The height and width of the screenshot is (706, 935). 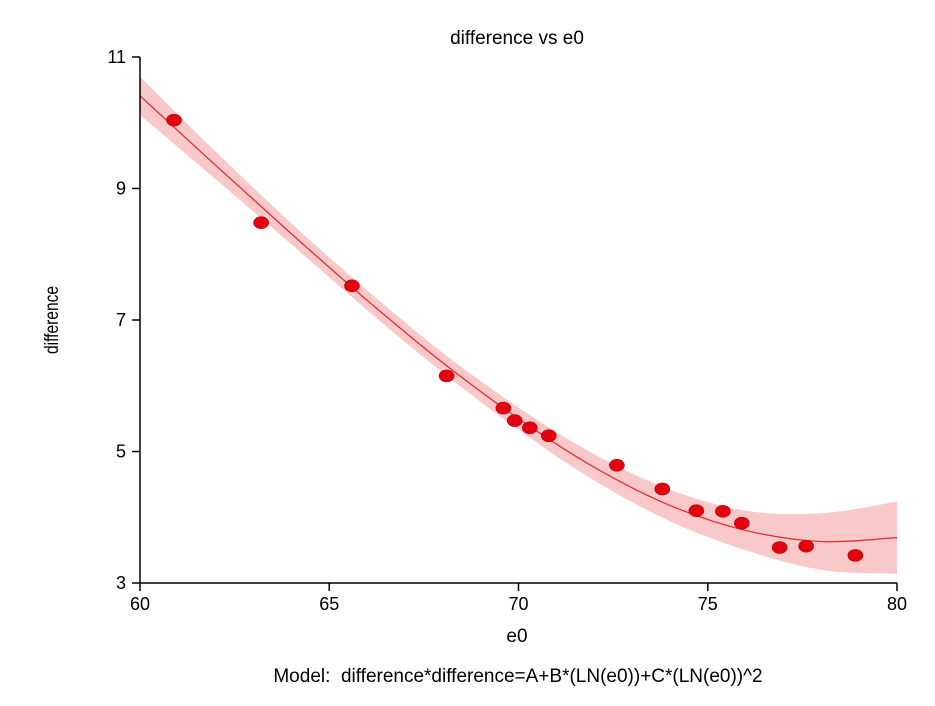 I want to click on x-tick-label: 65, so click(x=329, y=604).